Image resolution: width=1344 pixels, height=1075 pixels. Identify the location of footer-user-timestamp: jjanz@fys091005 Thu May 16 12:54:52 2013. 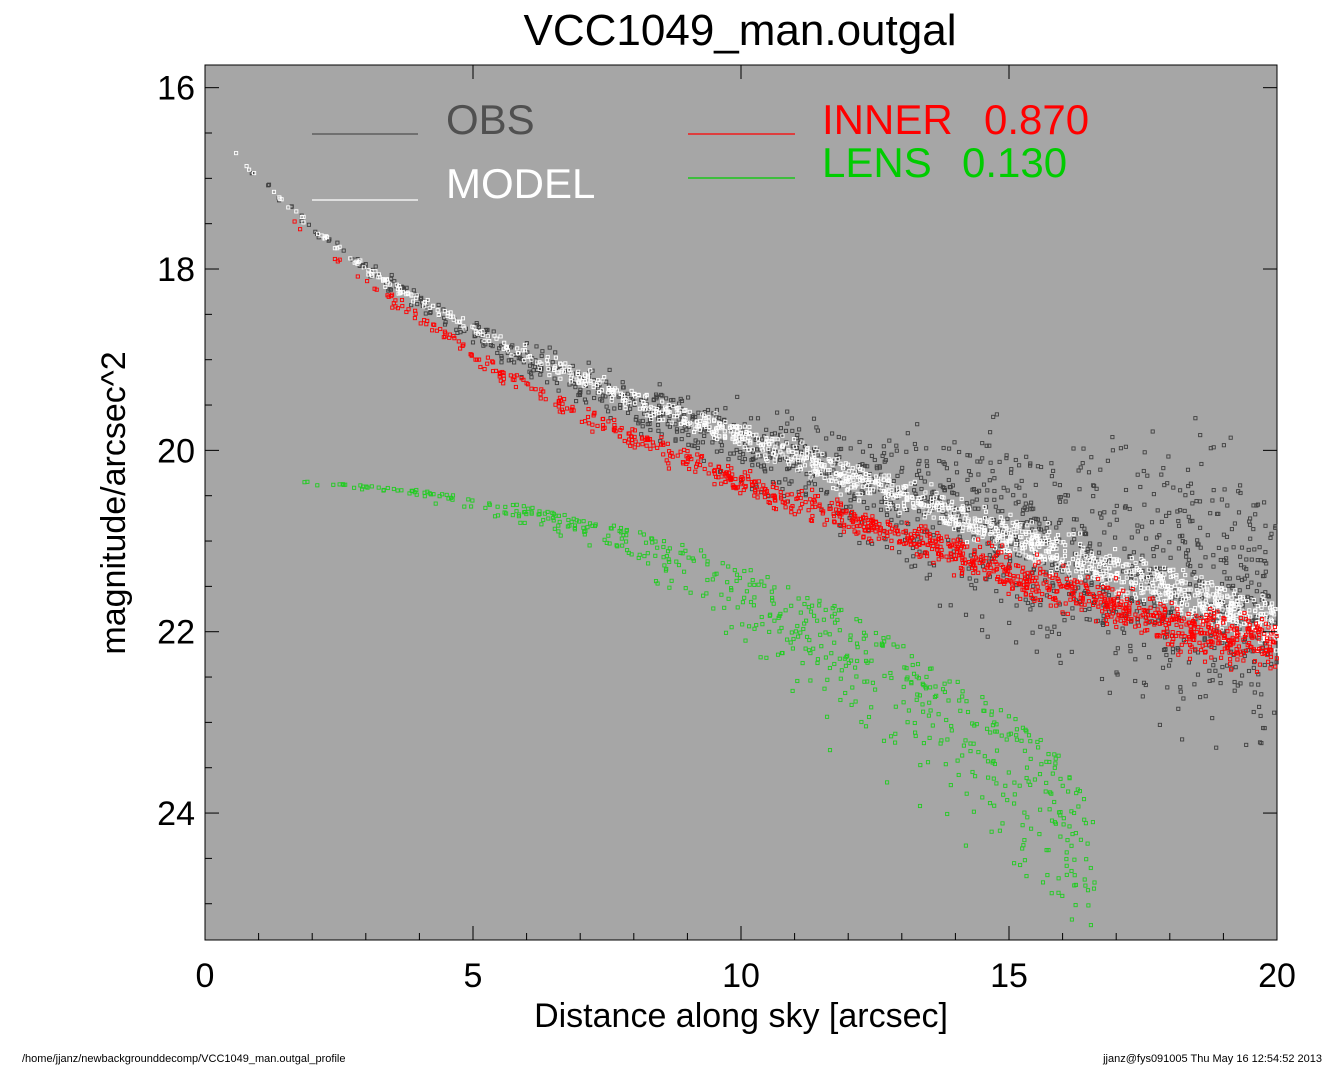
(1212, 1059).